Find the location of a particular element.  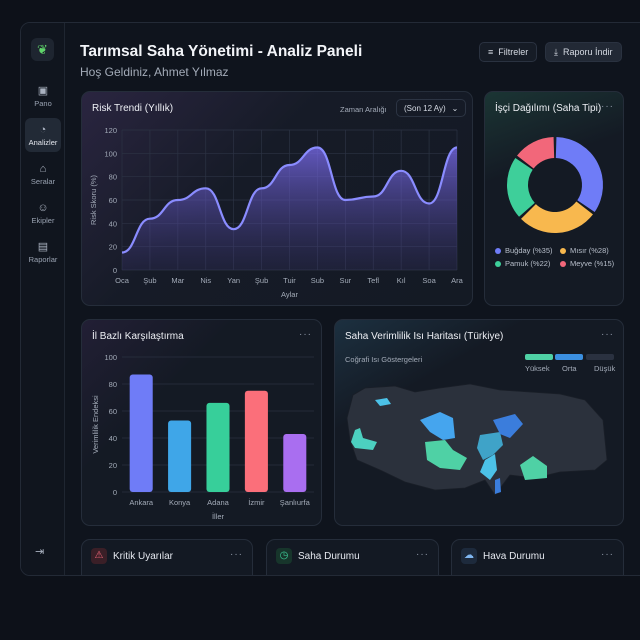

map-region-konya is located at coordinates (446, 455).